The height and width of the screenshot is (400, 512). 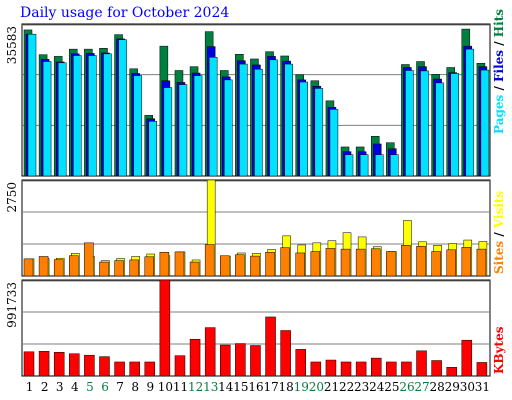 I want to click on legend-pages: Pages, so click(x=499, y=114).